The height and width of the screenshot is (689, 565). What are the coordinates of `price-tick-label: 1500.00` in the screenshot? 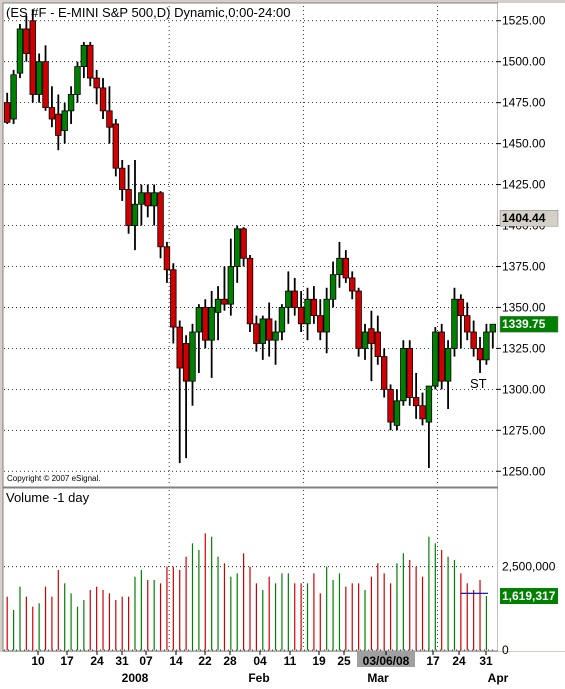 It's located at (524, 62).